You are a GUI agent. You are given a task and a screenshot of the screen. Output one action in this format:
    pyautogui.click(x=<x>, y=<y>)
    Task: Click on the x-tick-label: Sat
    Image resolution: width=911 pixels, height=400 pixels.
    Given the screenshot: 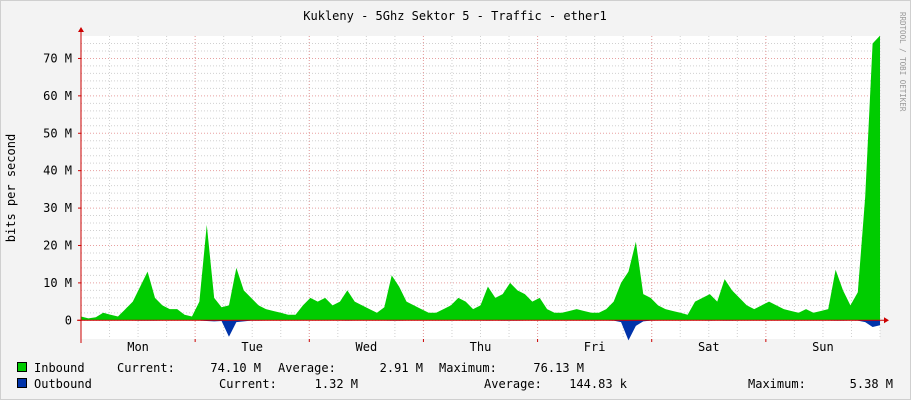 What is the action you would take?
    pyautogui.click(x=709, y=347)
    